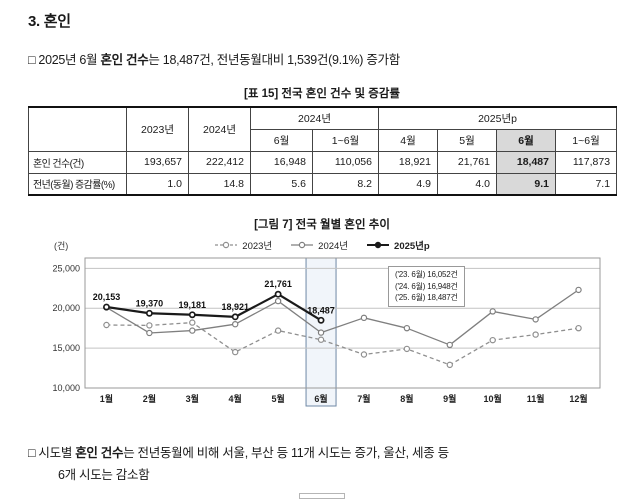 This screenshot has height=499, width=640. I want to click on footer-segment: □ 시도별, so click(52, 453).